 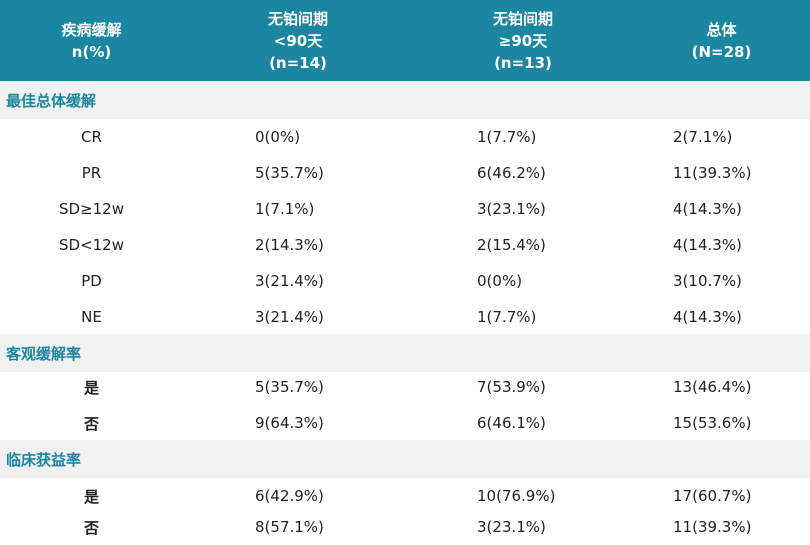 I want to click on table-row: 否 8(57.1%) 3(23.1%) 11(39.3%), so click(x=405, y=527).